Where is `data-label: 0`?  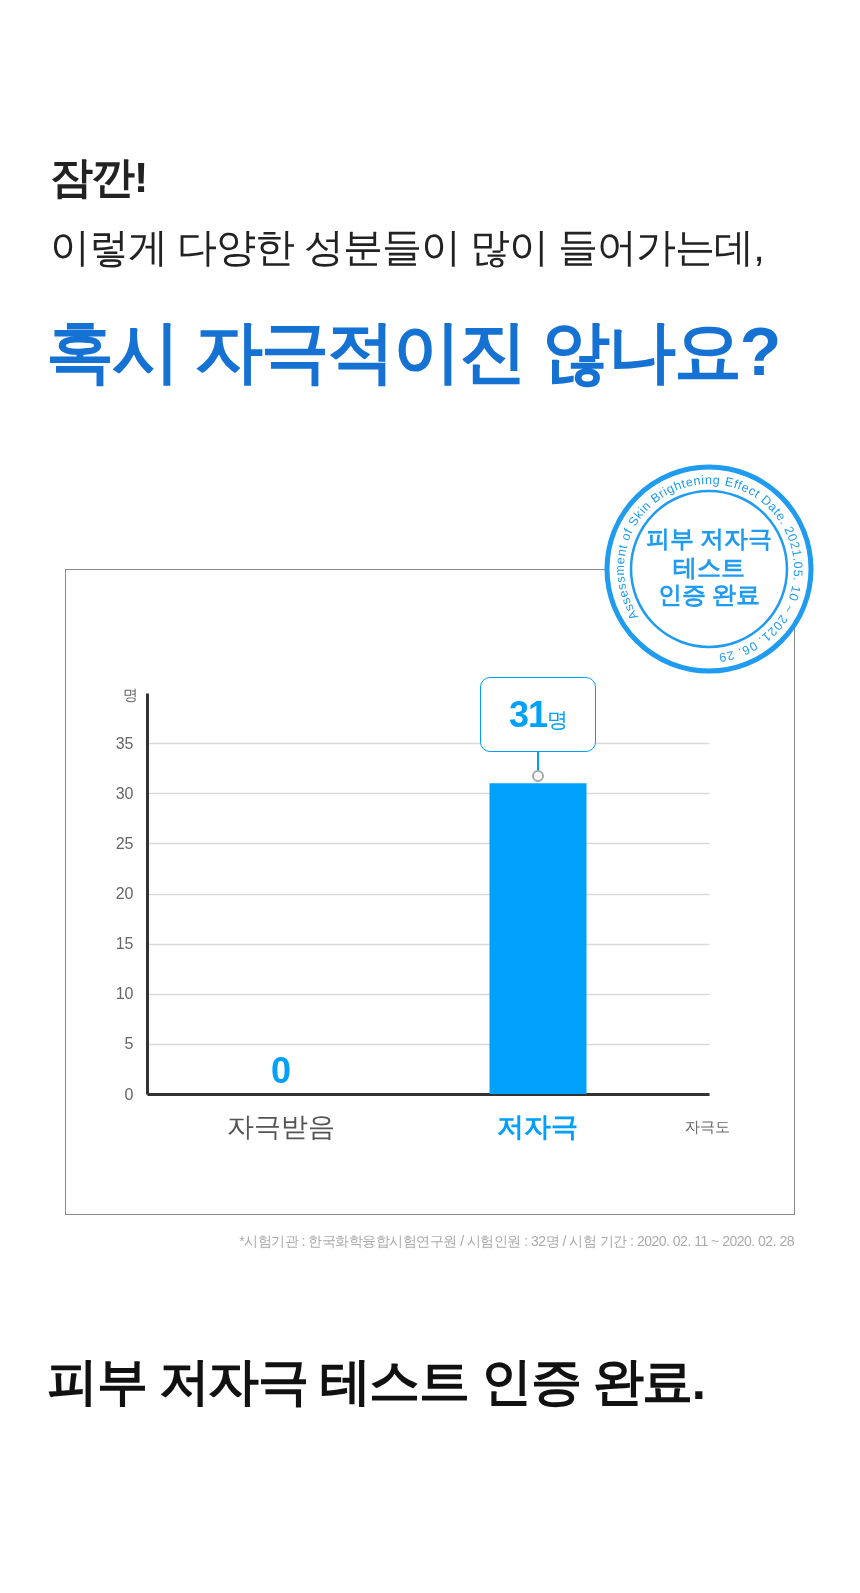 data-label: 0 is located at coordinates (280, 1071).